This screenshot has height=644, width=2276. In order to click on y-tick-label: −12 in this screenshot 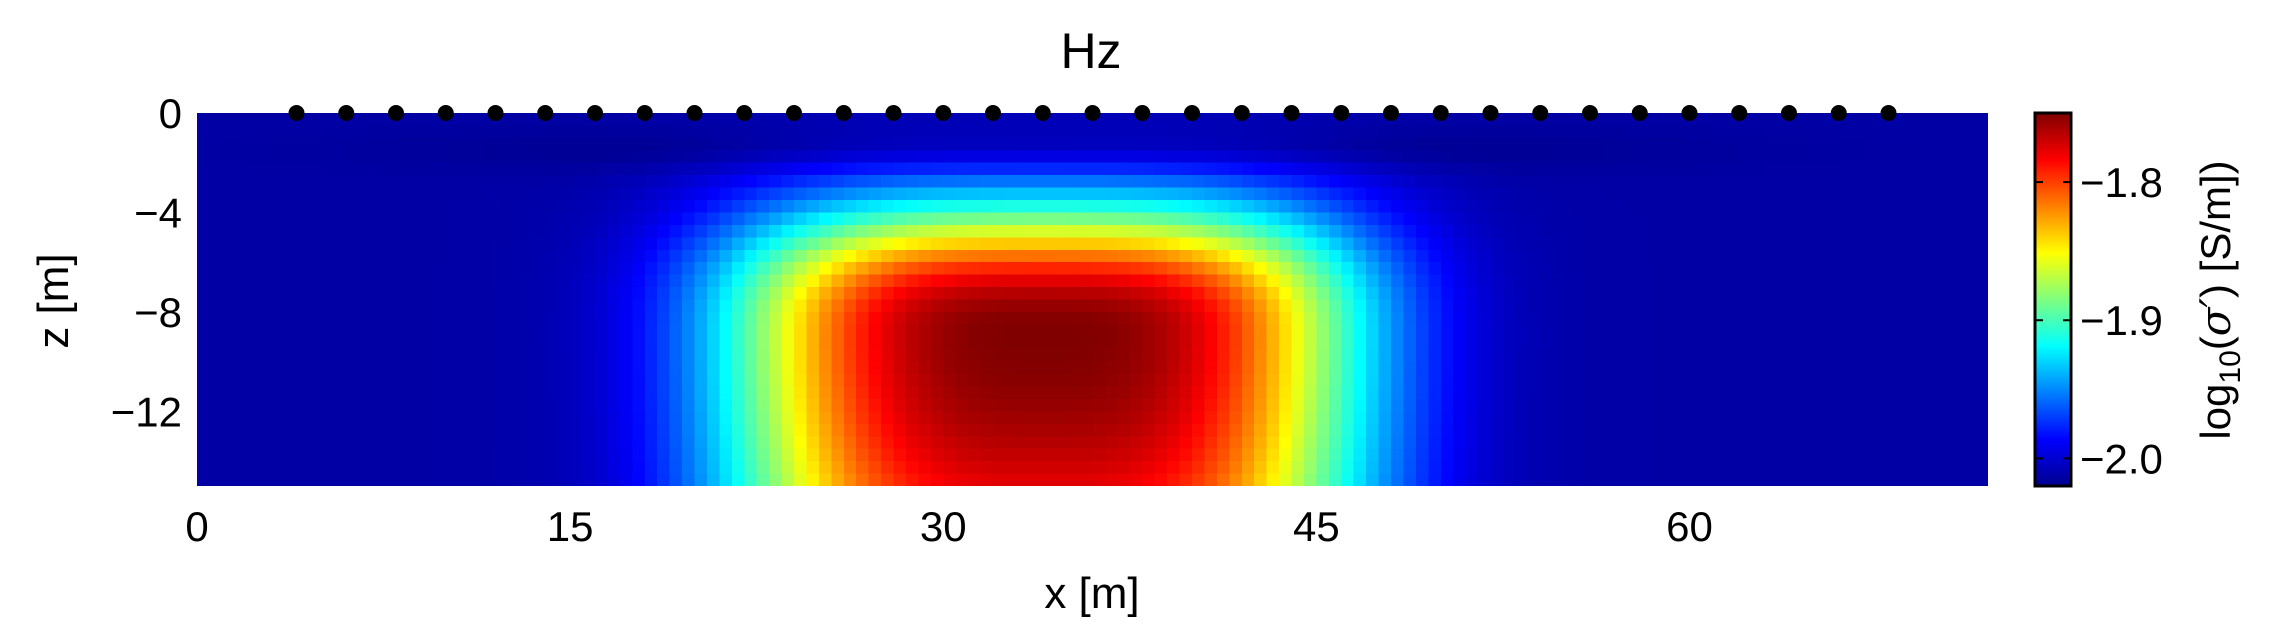, I will do `click(146, 411)`.